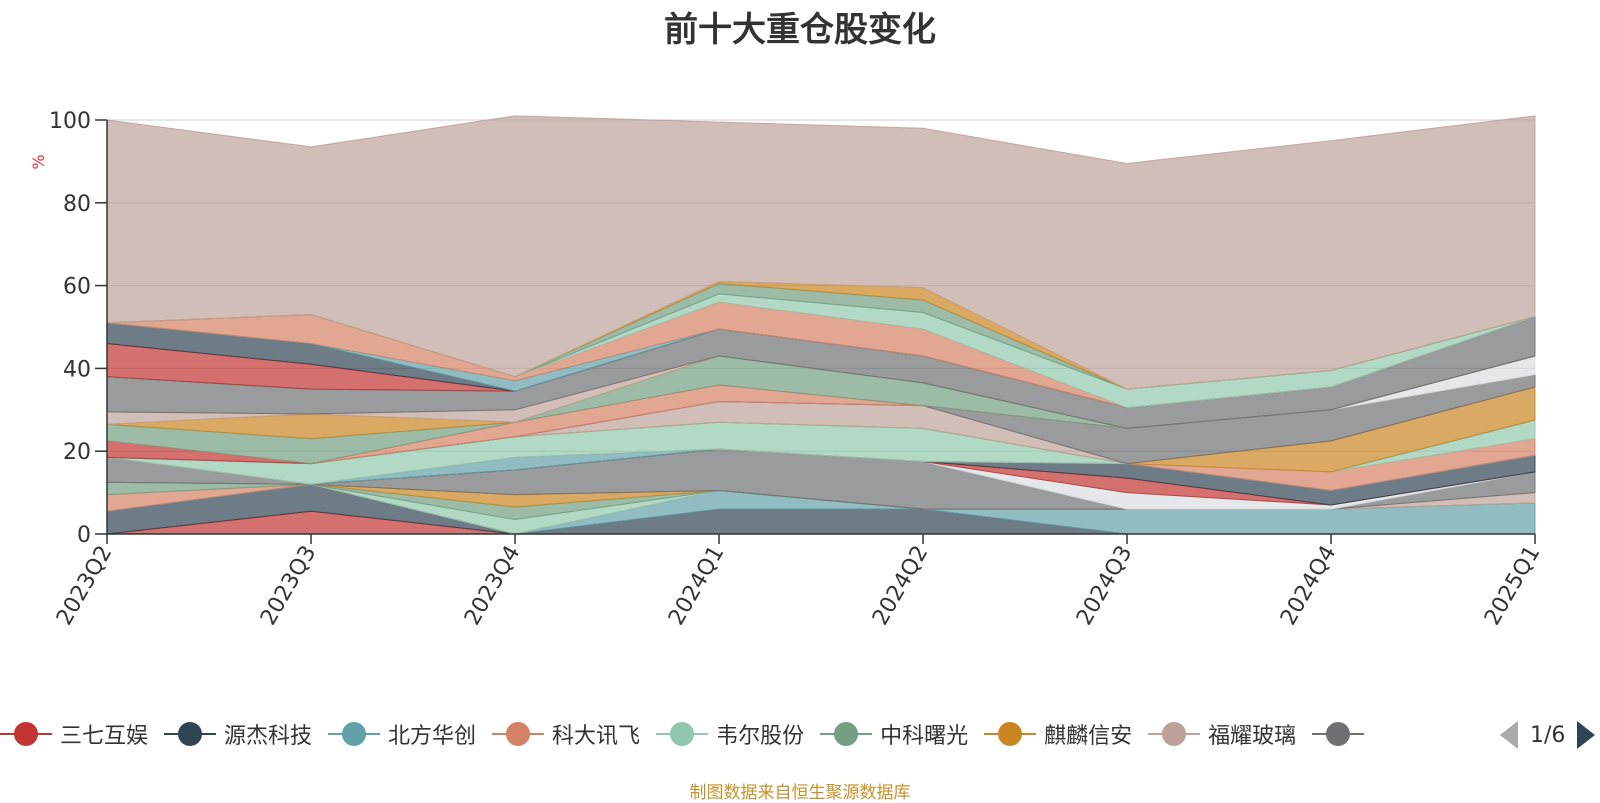 This screenshot has height=803, width=1600. I want to click on legend-label: 源杰科技, so click(268, 736).